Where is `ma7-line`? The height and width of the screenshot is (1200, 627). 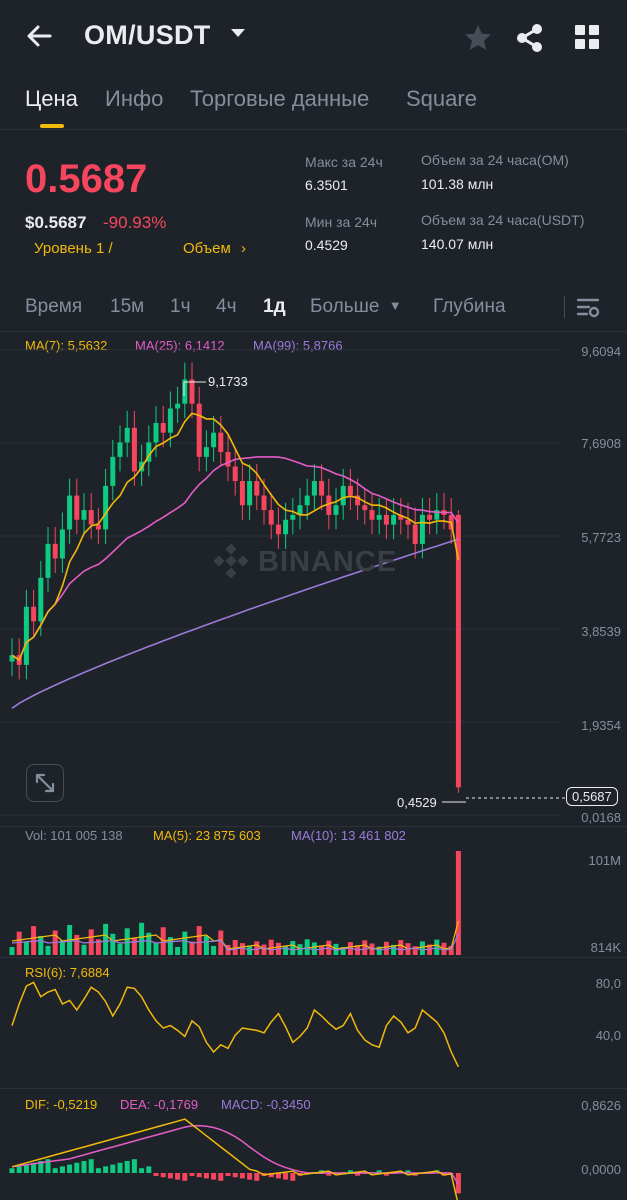
ma7-line is located at coordinates (235, 537).